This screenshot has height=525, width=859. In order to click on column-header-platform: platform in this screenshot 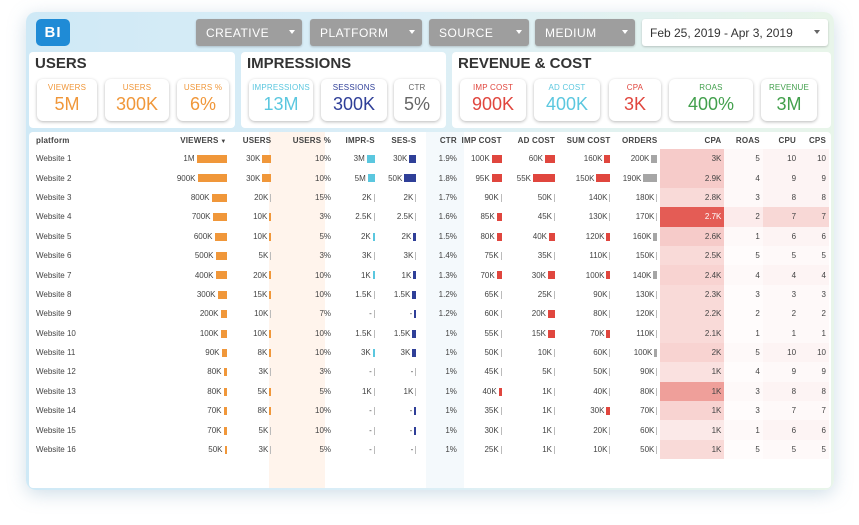, I will do `click(71, 140)`.